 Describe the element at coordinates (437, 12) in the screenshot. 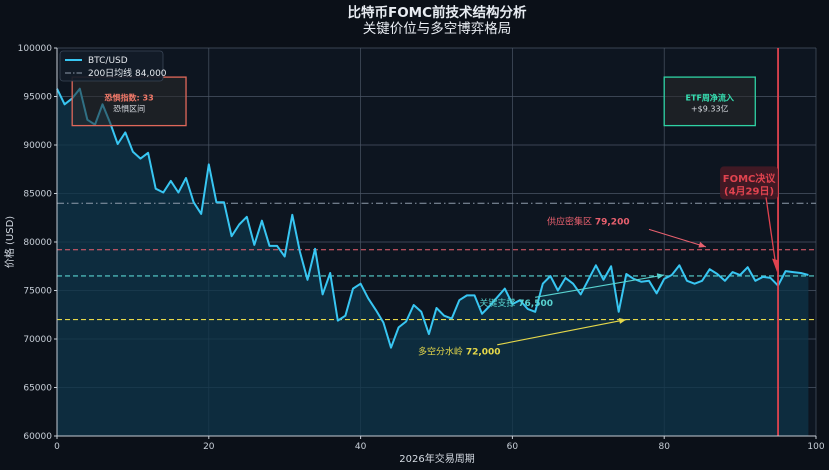

I see `chart-title: 比特币FOMC前技术结构分析` at that location.